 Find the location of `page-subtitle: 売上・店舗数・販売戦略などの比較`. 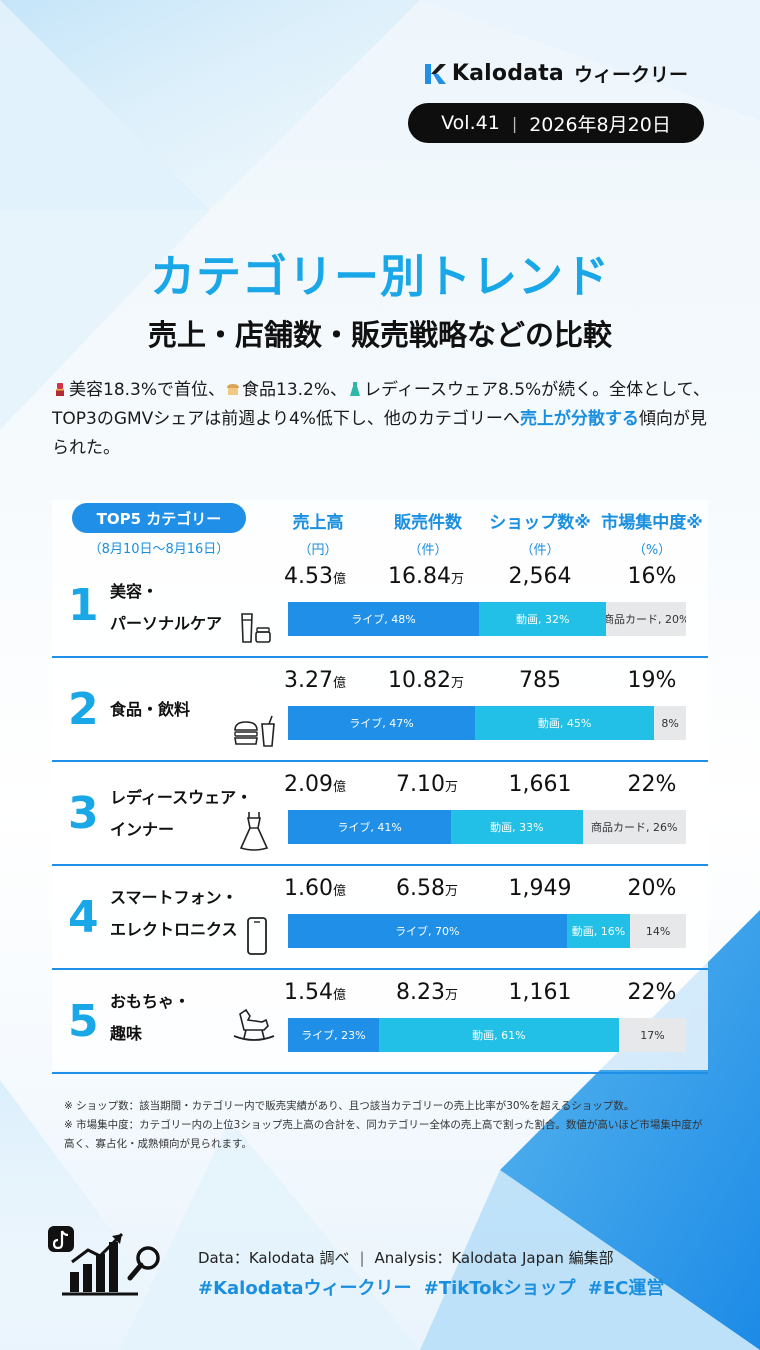

page-subtitle: 売上・店舗数・販売戦略などの比較 is located at coordinates (379, 335).